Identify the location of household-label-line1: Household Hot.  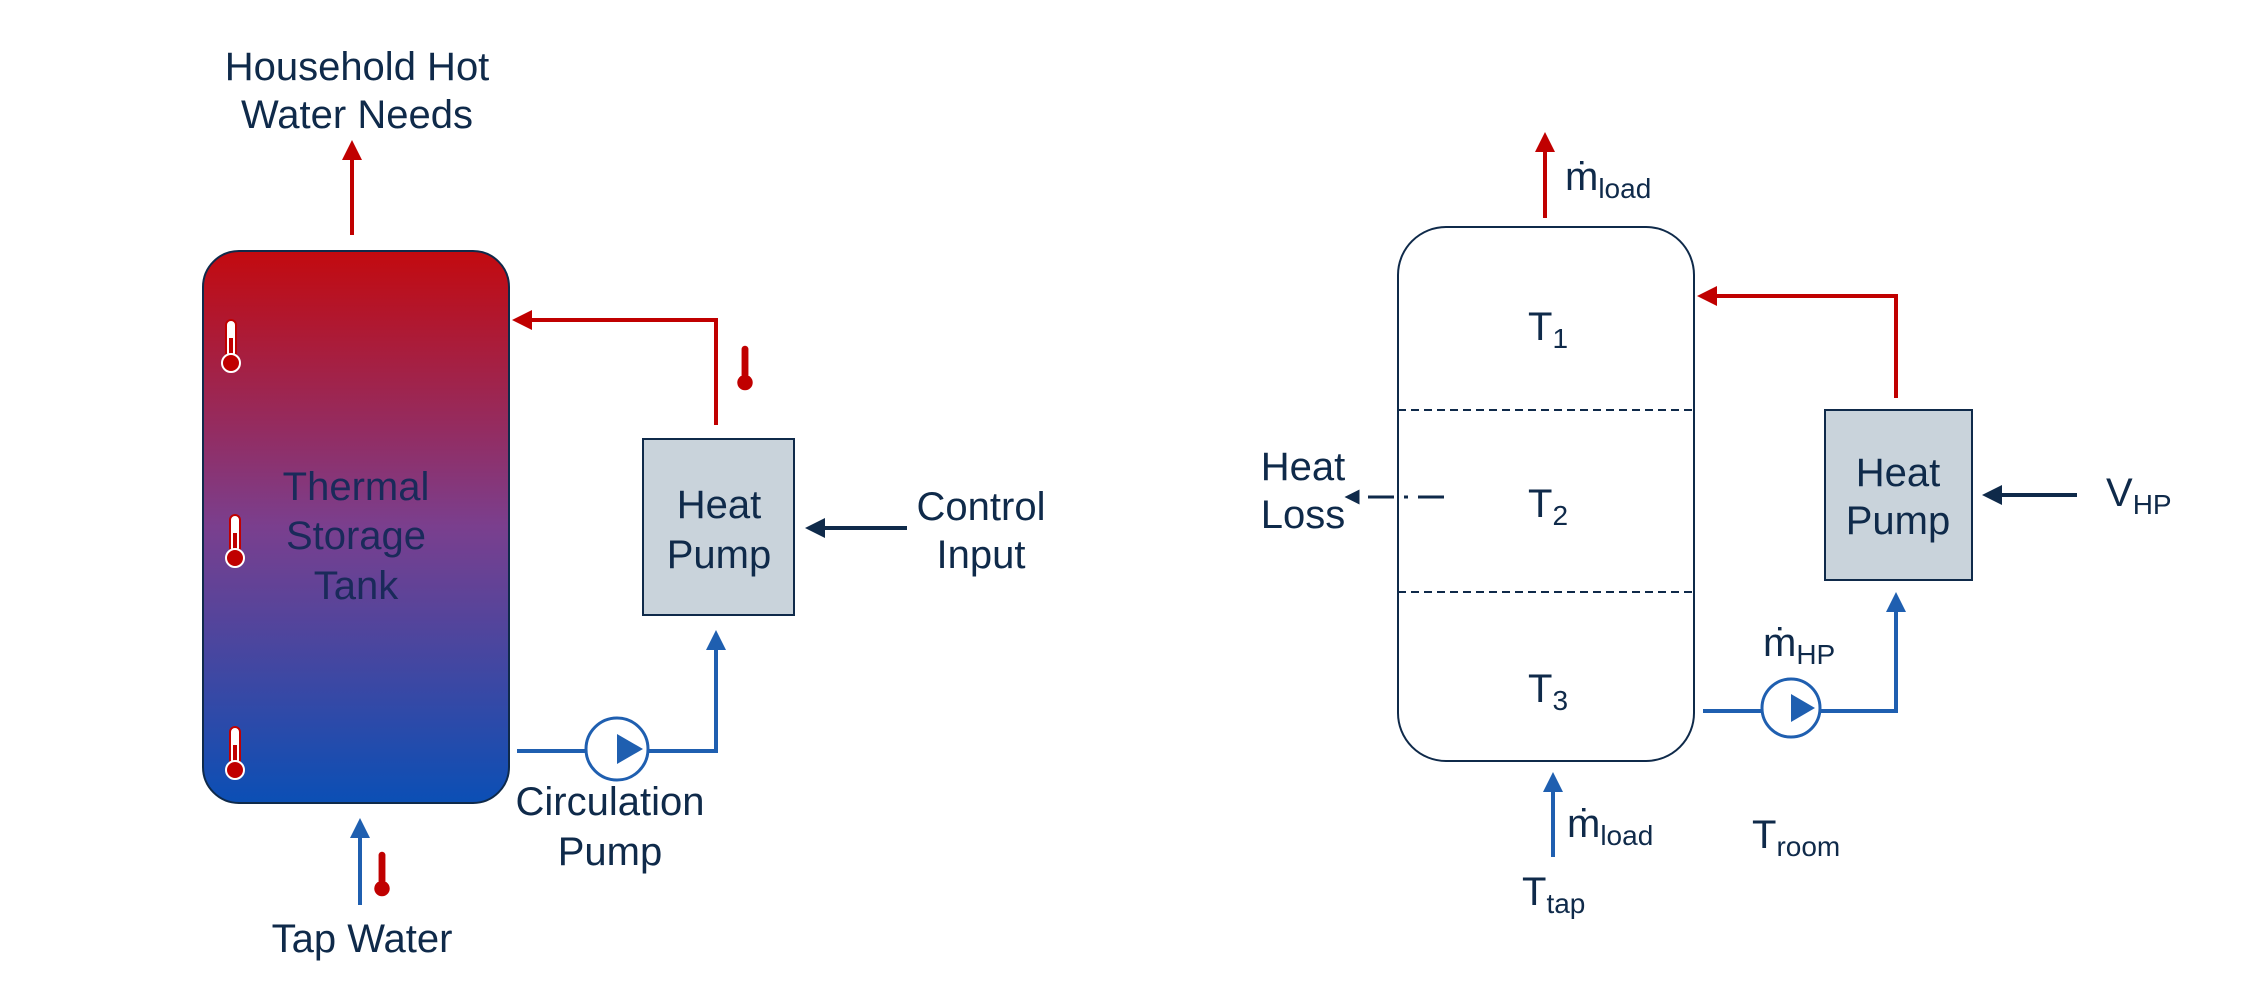
(357, 67).